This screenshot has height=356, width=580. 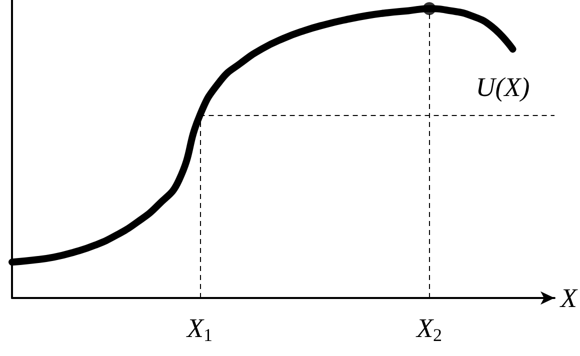 I want to click on series-label: U(X), so click(x=503, y=87).